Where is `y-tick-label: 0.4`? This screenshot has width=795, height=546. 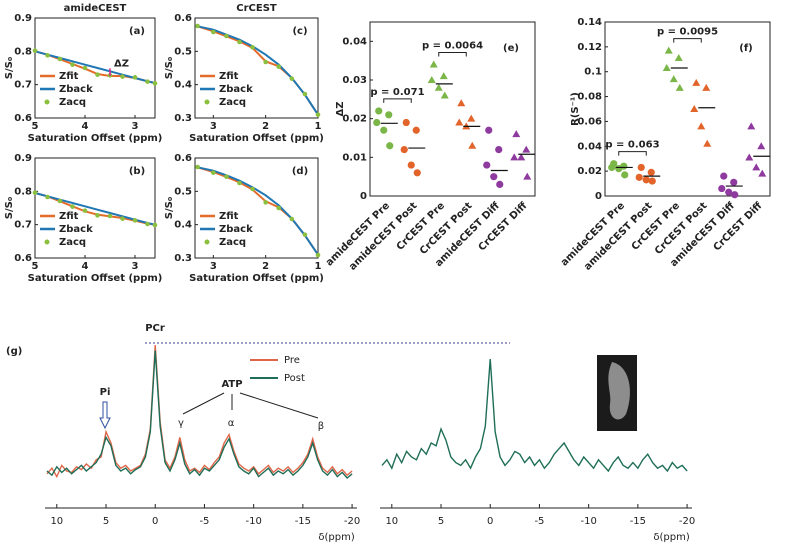
y-tick-label: 0.4 is located at coordinates (183, 85).